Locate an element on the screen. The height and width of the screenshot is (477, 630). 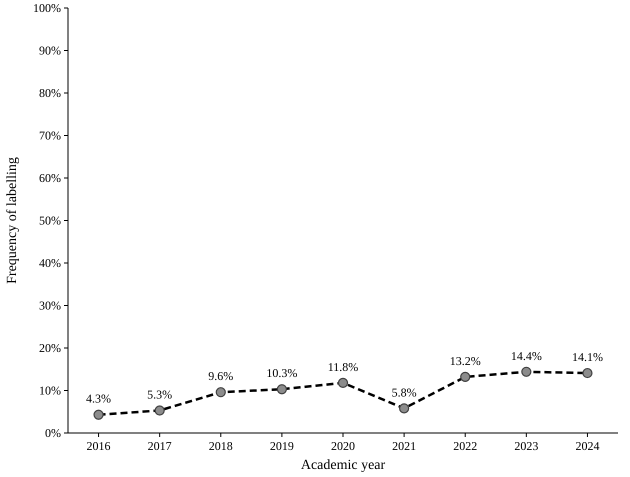
y-tick-label: 100% is located at coordinates (47, 8).